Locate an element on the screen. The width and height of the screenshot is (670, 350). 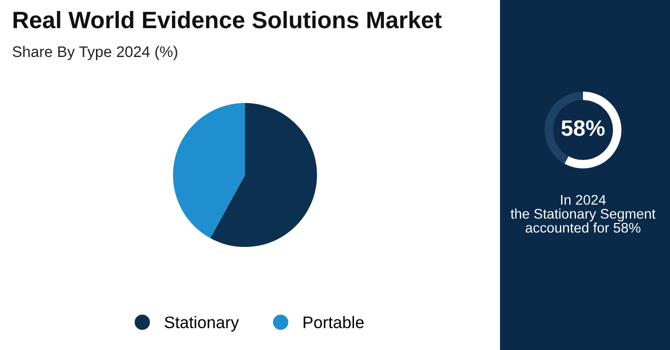
text: In 2024 the Stationary Segment accounted for 58% is located at coordinates (583, 213).